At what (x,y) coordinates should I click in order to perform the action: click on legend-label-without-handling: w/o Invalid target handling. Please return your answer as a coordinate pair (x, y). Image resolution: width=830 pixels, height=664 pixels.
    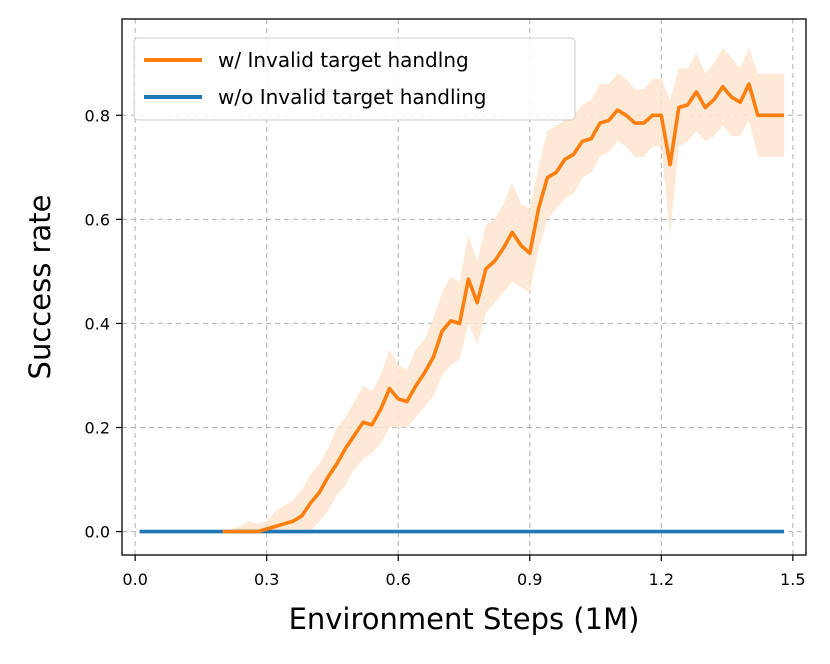
    Looking at the image, I should click on (352, 97).